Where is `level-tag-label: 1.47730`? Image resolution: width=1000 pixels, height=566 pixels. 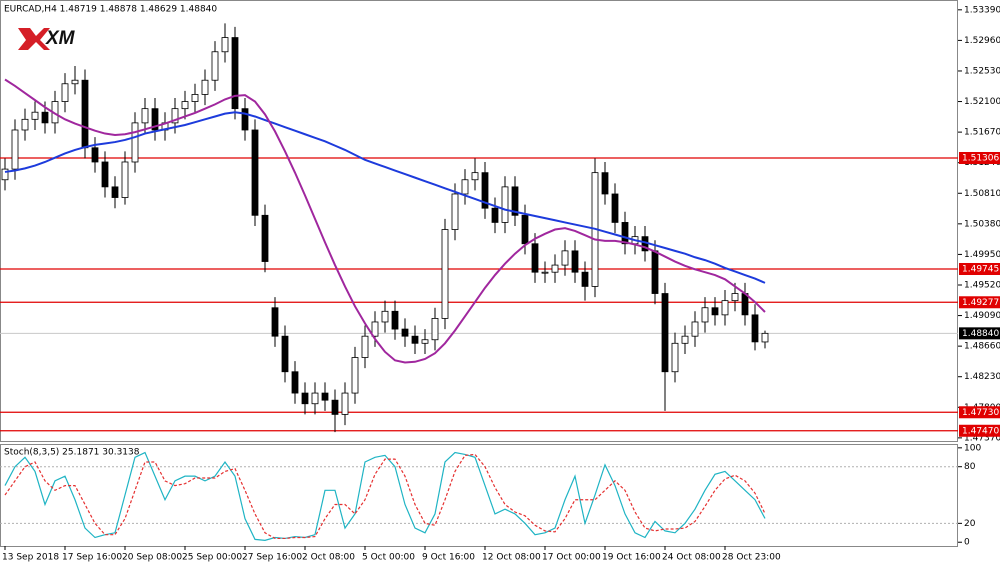
level-tag-label: 1.47730 is located at coordinates (980, 413).